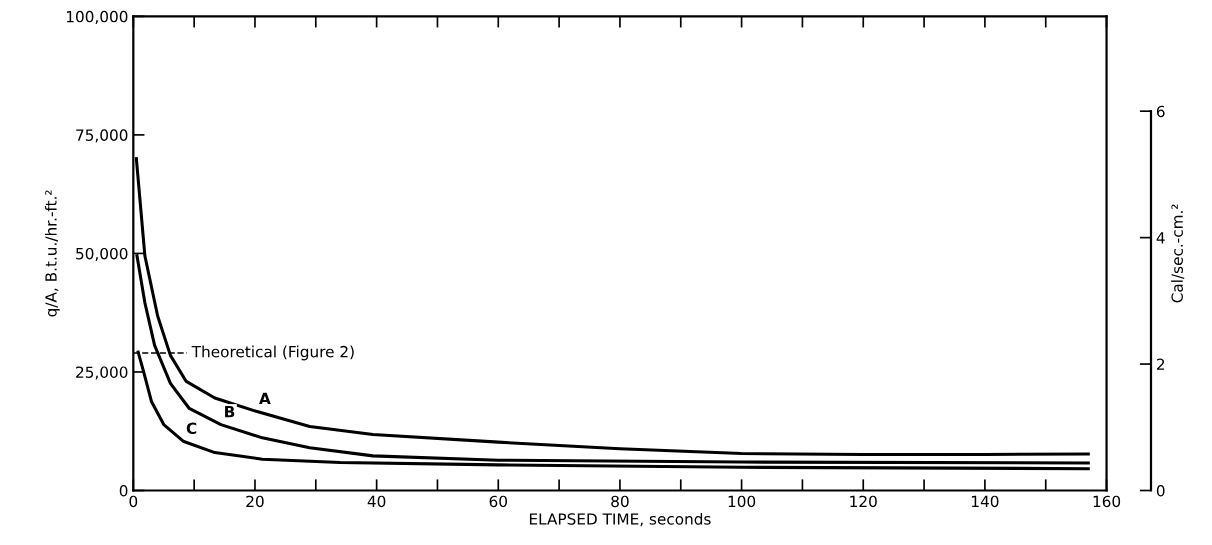 This screenshot has height=545, width=1212. Describe the element at coordinates (1107, 501) in the screenshot. I see `x-tick-label: 160` at that location.